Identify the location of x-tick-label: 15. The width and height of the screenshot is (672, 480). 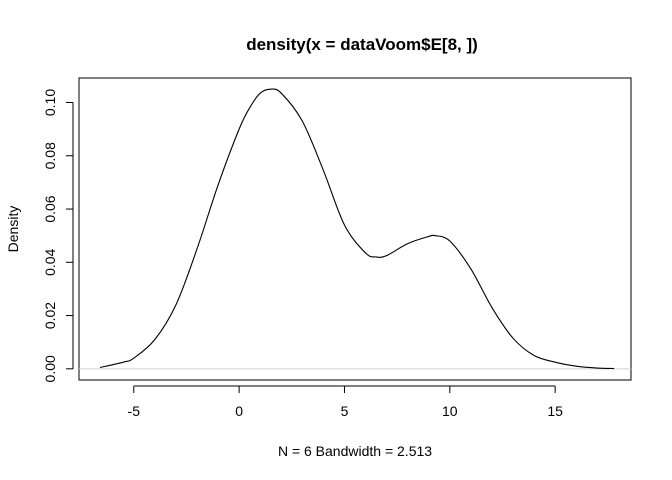
(555, 411).